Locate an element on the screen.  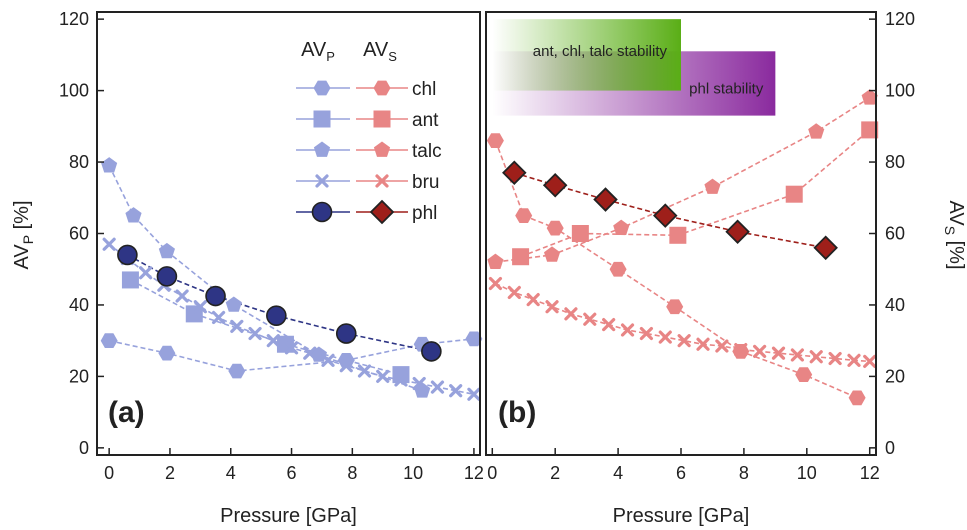
panel-a-y-tick-label: 100 is located at coordinates (74, 91).